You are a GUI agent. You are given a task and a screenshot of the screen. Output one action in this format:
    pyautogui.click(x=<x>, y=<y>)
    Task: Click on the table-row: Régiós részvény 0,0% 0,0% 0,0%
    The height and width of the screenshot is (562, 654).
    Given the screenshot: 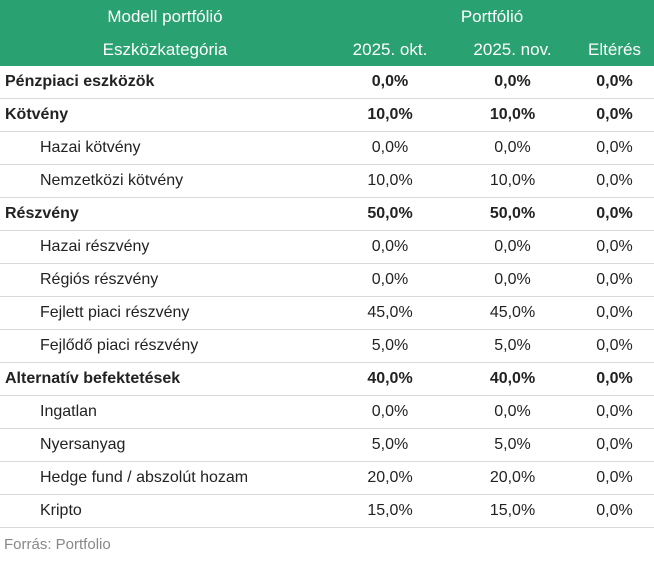 What is the action you would take?
    pyautogui.click(x=327, y=280)
    